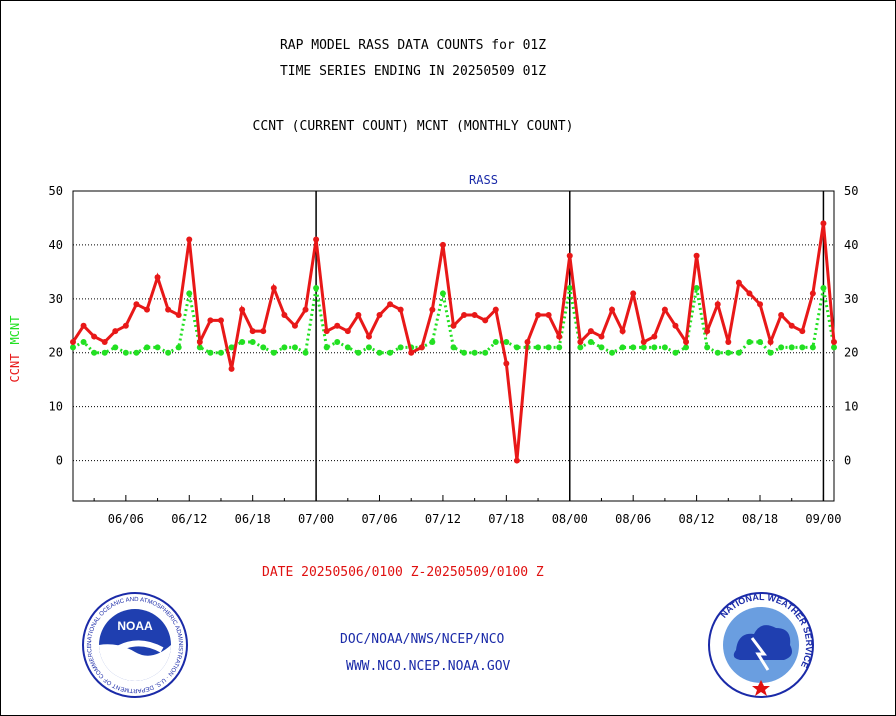  I want to click on x-tick-label: 06/12, so click(189, 519).